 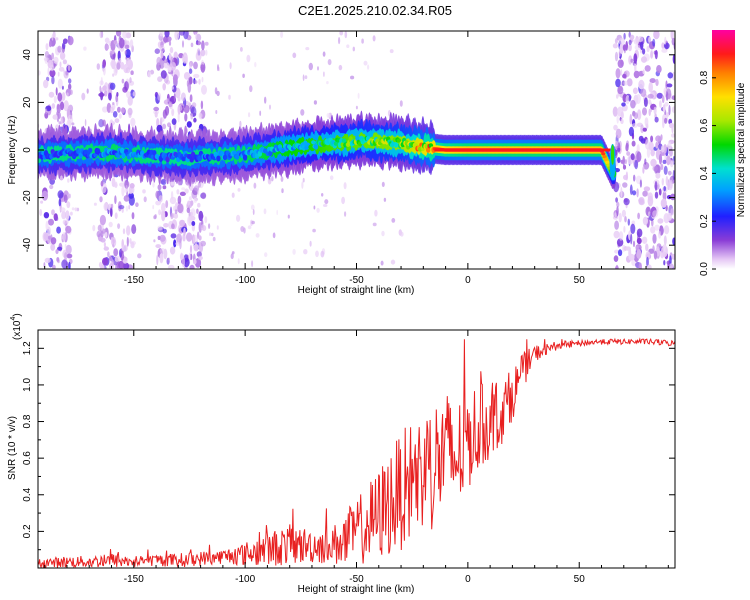 I want to click on noise-band, so click(x=643, y=150).